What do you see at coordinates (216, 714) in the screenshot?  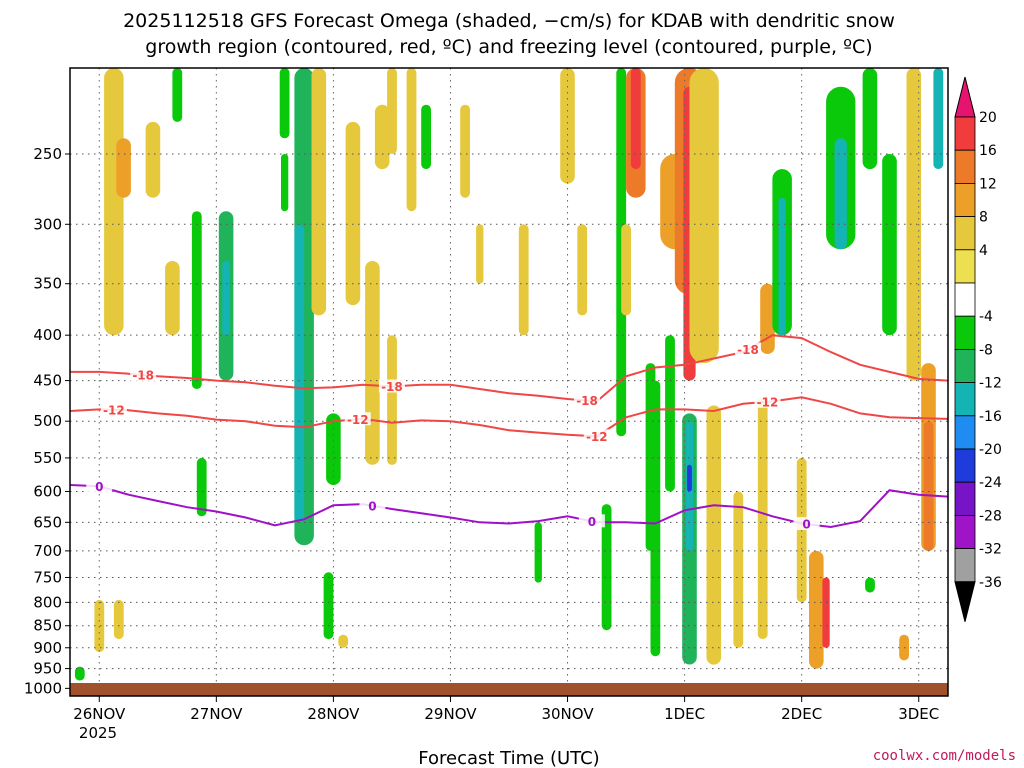 I see `x-tick-label-1: 27NOV` at bounding box center [216, 714].